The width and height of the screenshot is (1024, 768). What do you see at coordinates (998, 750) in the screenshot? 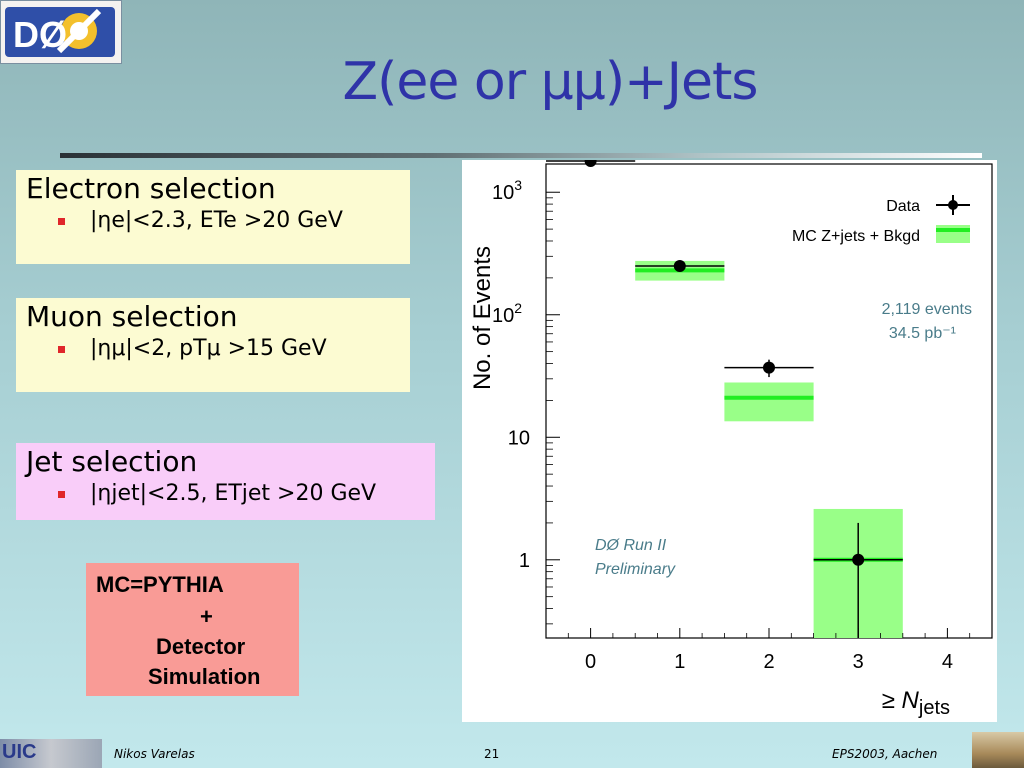
I see `aachen-photo` at bounding box center [998, 750].